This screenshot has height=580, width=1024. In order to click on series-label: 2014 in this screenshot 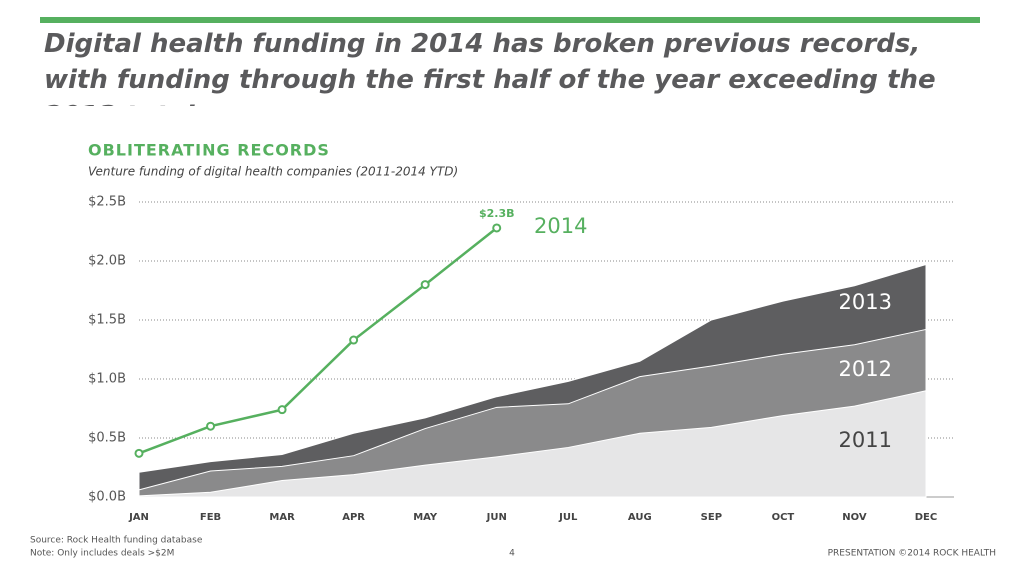, I will do `click(560, 226)`.